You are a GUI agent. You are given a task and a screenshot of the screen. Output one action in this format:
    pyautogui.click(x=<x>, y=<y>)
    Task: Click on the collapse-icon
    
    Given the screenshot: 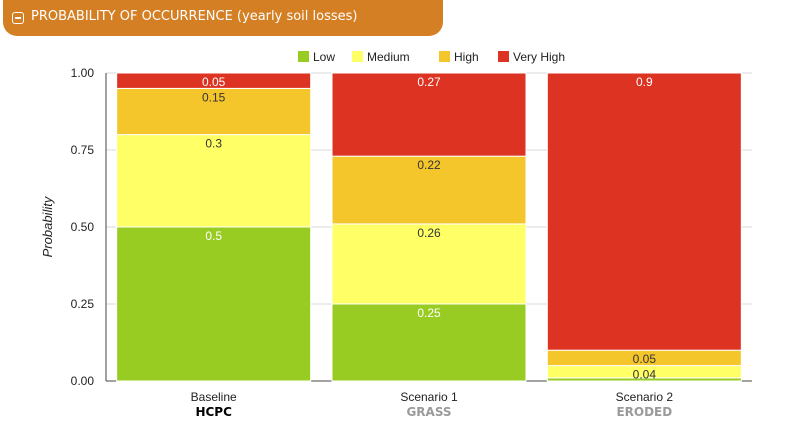 What is the action you would take?
    pyautogui.click(x=18, y=18)
    